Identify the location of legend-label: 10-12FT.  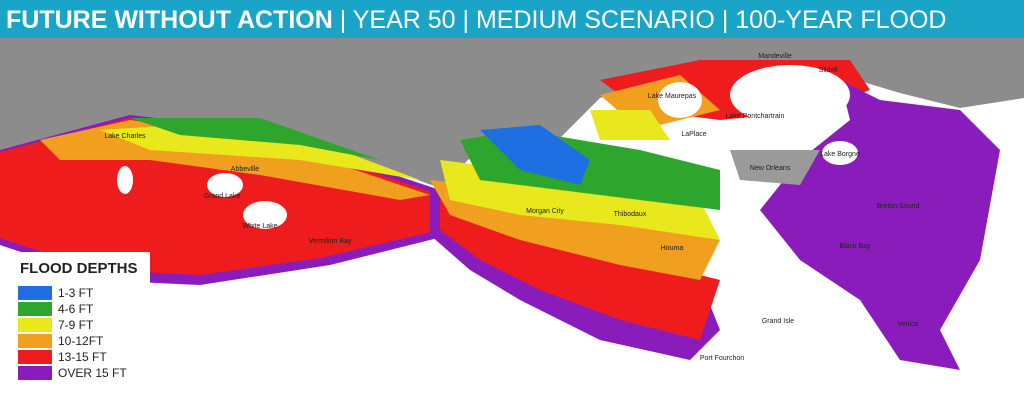
(81, 341).